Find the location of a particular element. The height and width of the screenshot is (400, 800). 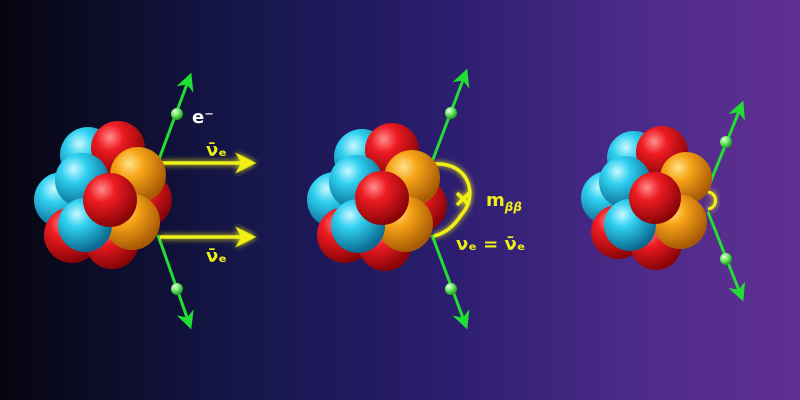

effective-mass-label: mββ is located at coordinates (504, 202).